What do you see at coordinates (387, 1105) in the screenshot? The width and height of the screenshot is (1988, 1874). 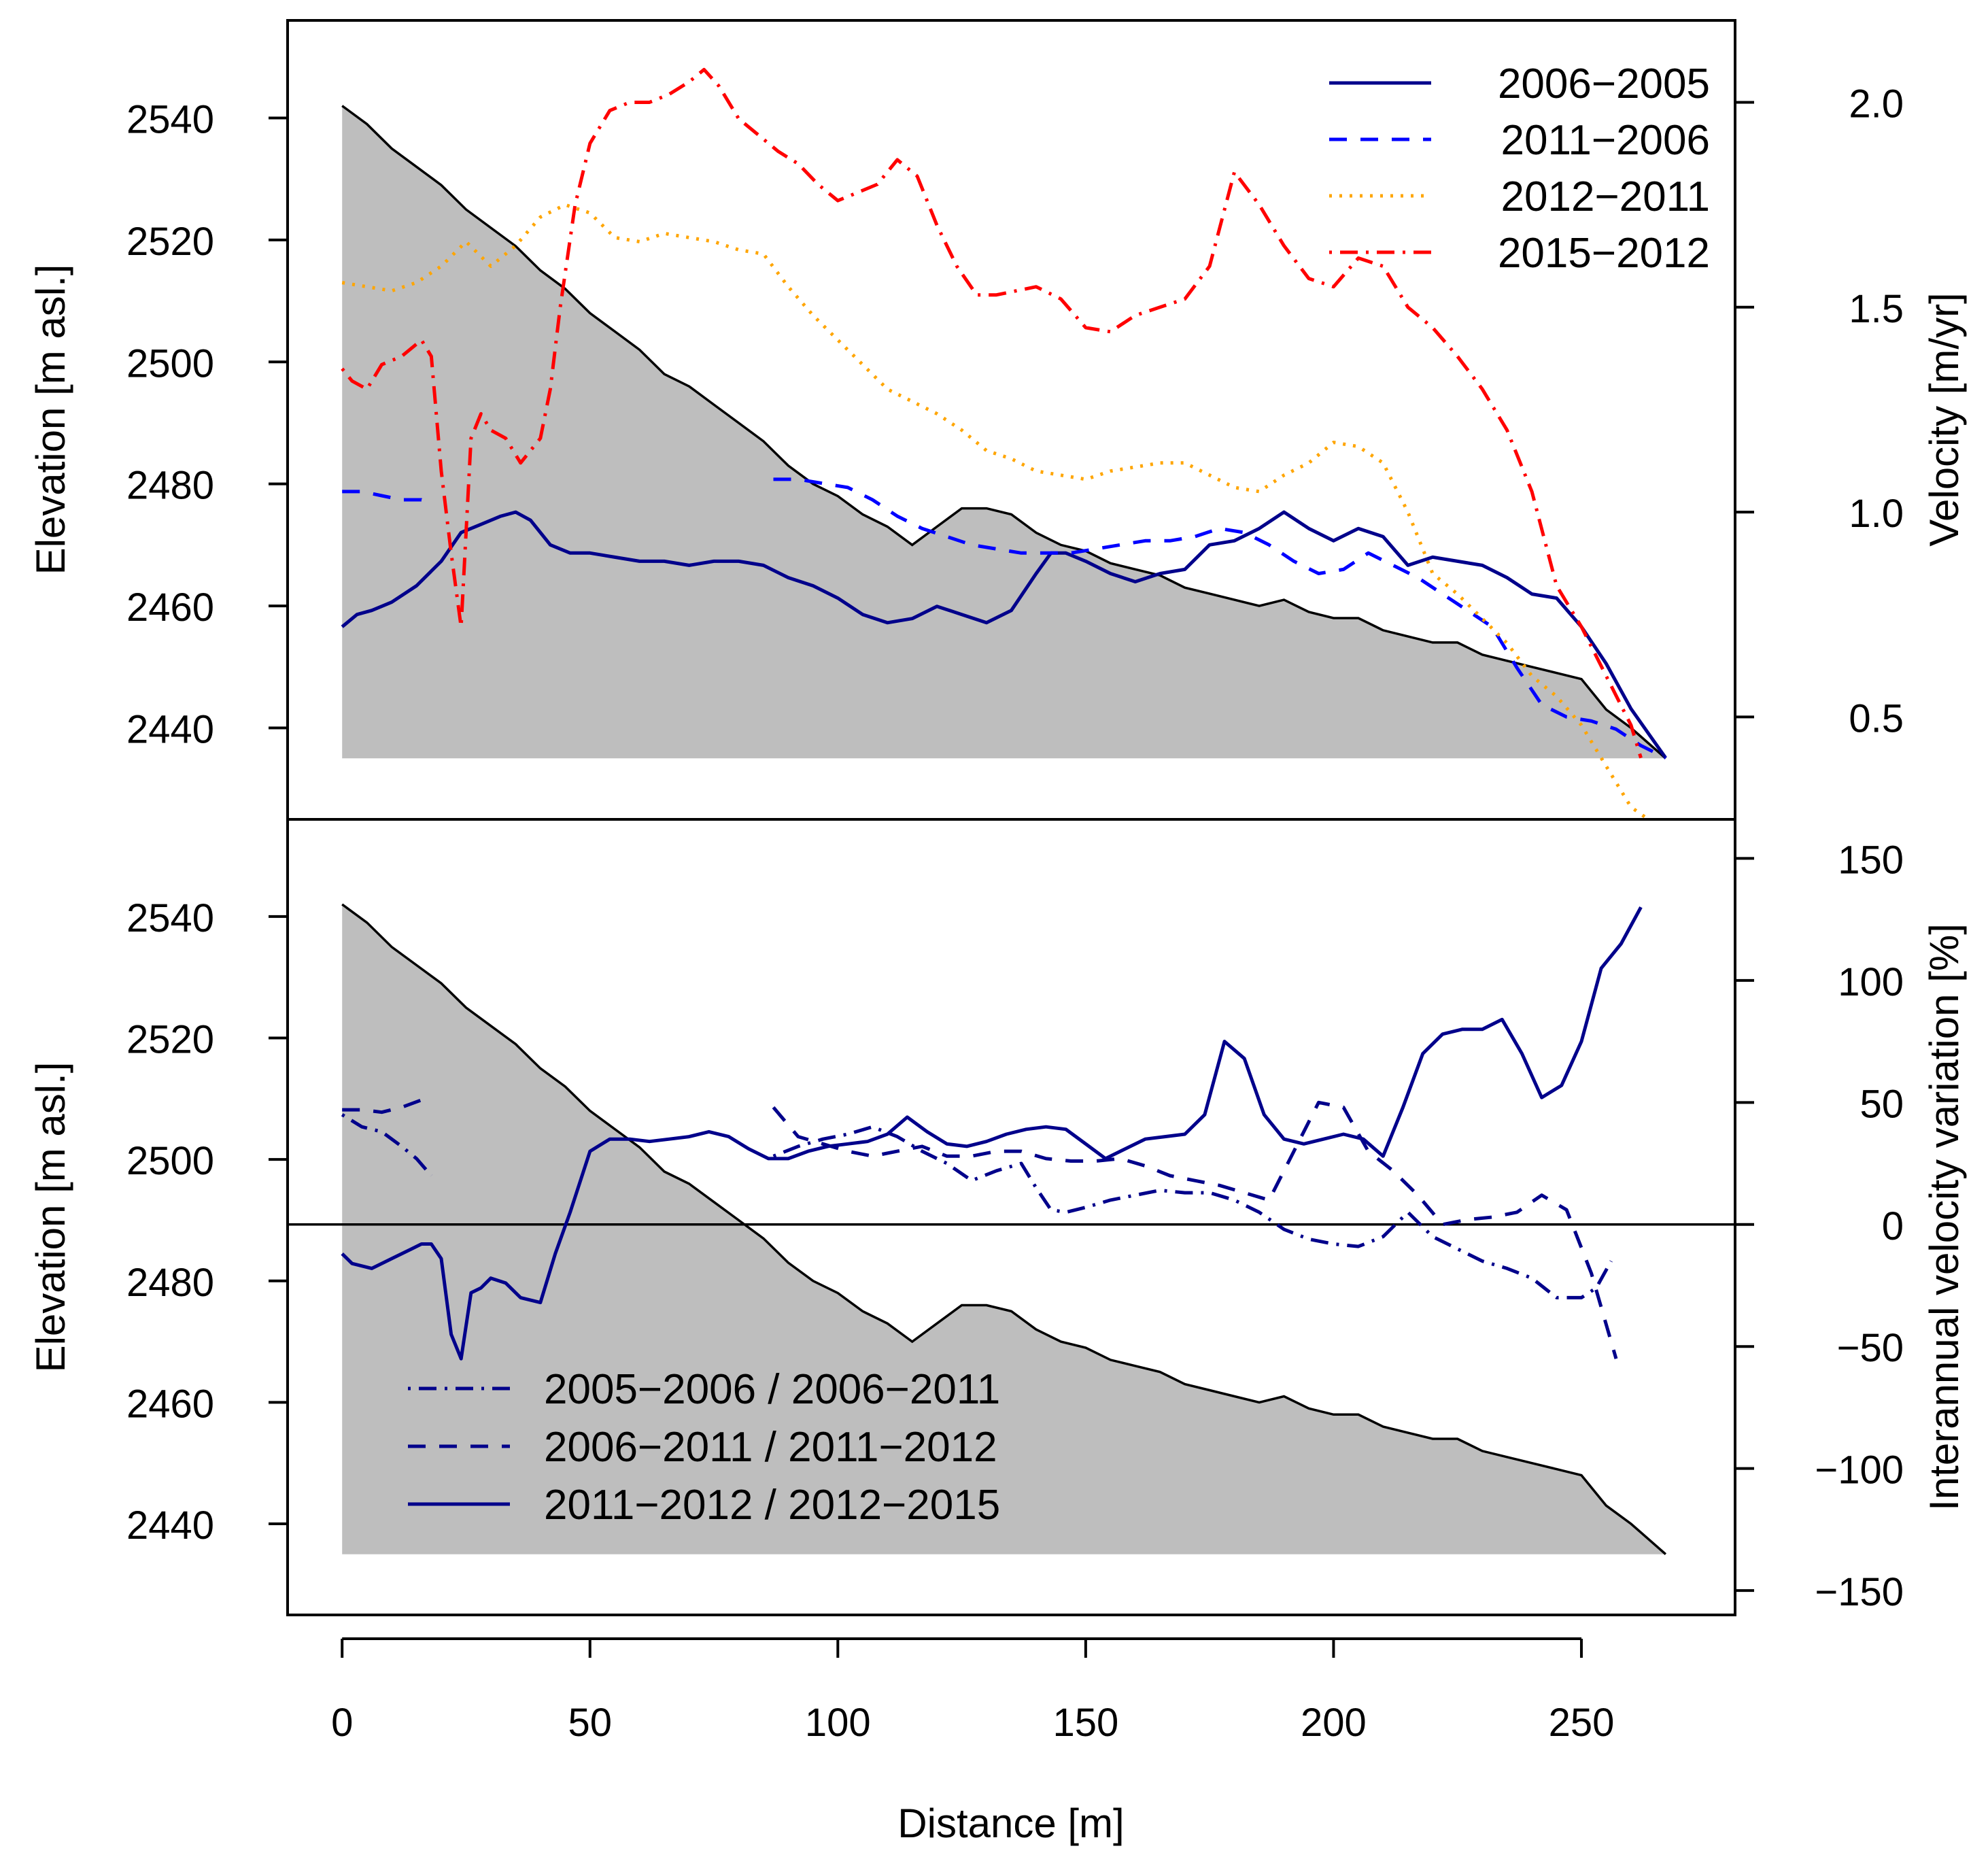 I see `series-line-2006-2011-2011-2012-part1` at bounding box center [387, 1105].